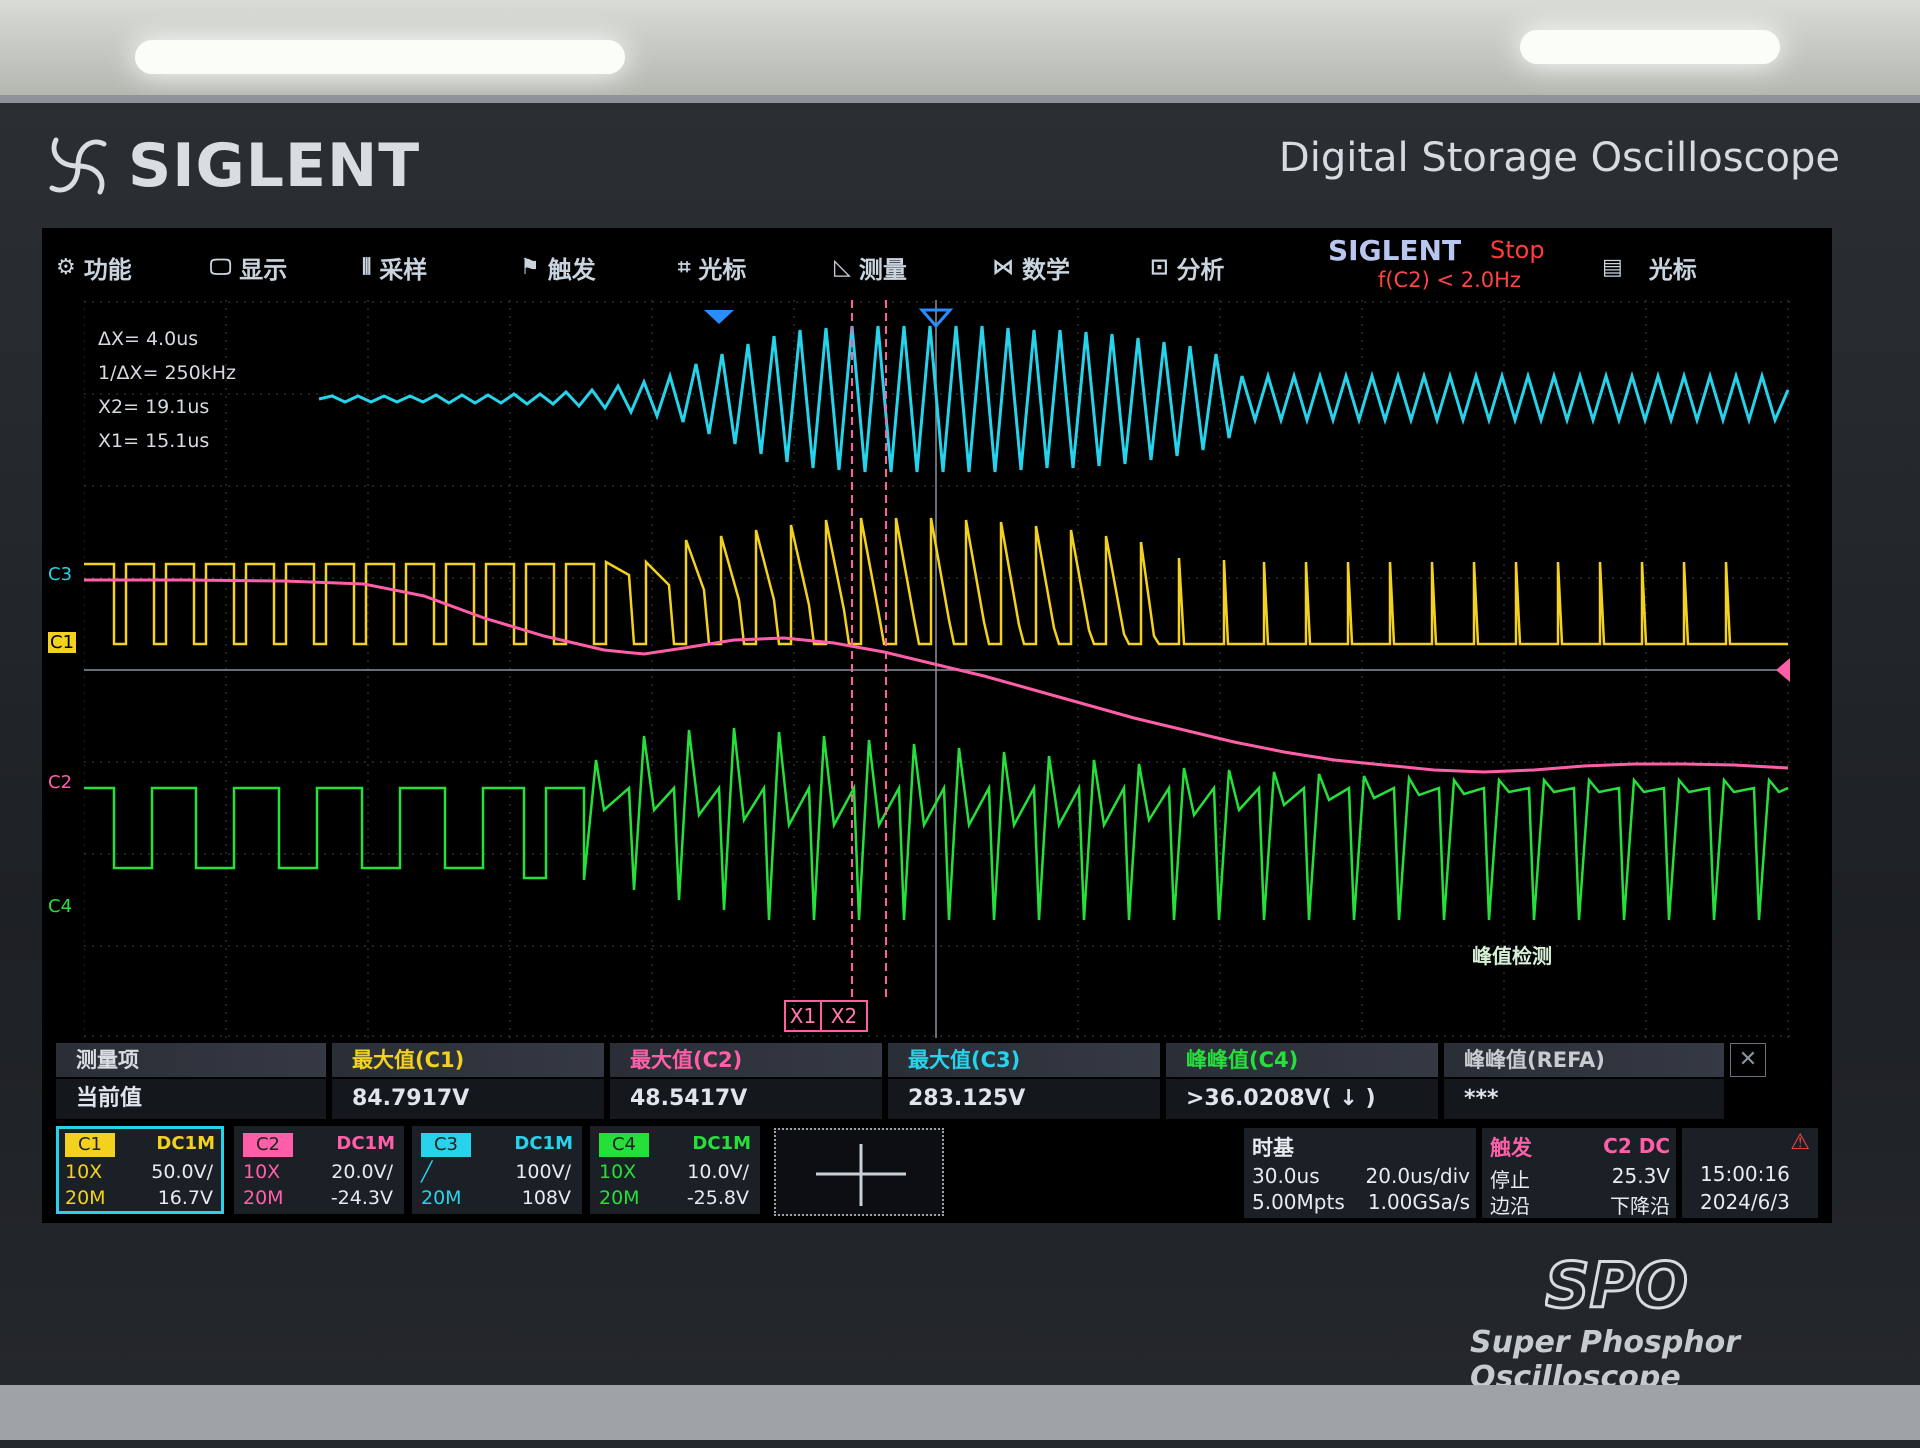  I want to click on measurement-value: >36.0208V( ↓ ), so click(1302, 1099).